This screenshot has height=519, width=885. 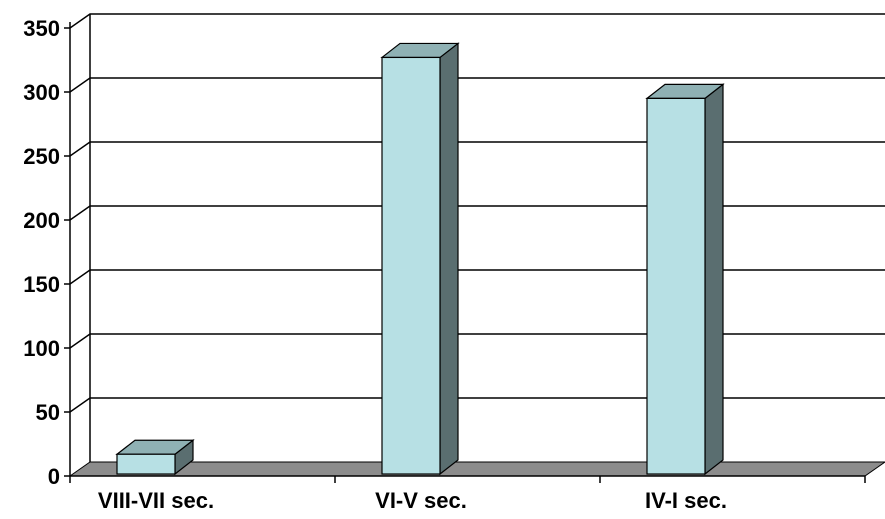 I want to click on y-tick-label: 150, so click(x=41, y=284).